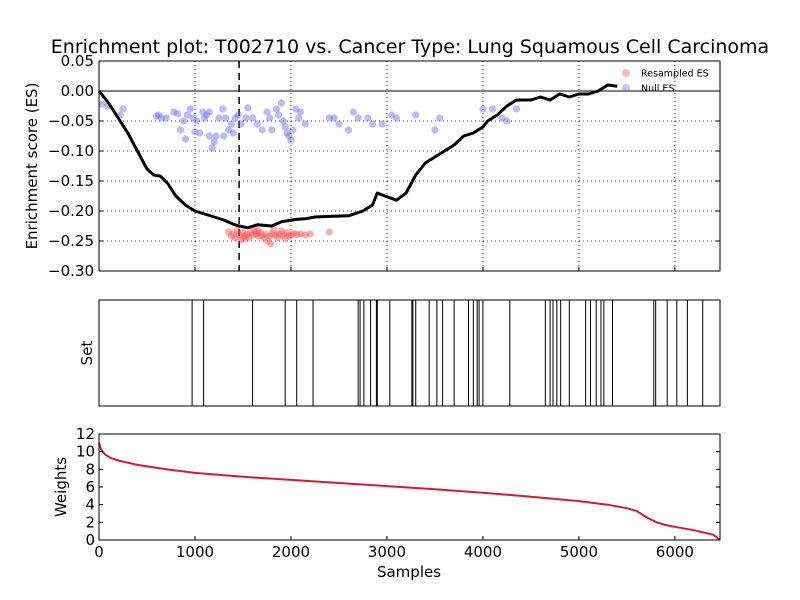 The image size is (800, 600). What do you see at coordinates (87, 353) in the screenshot?
I see `set-y-label: Set` at bounding box center [87, 353].